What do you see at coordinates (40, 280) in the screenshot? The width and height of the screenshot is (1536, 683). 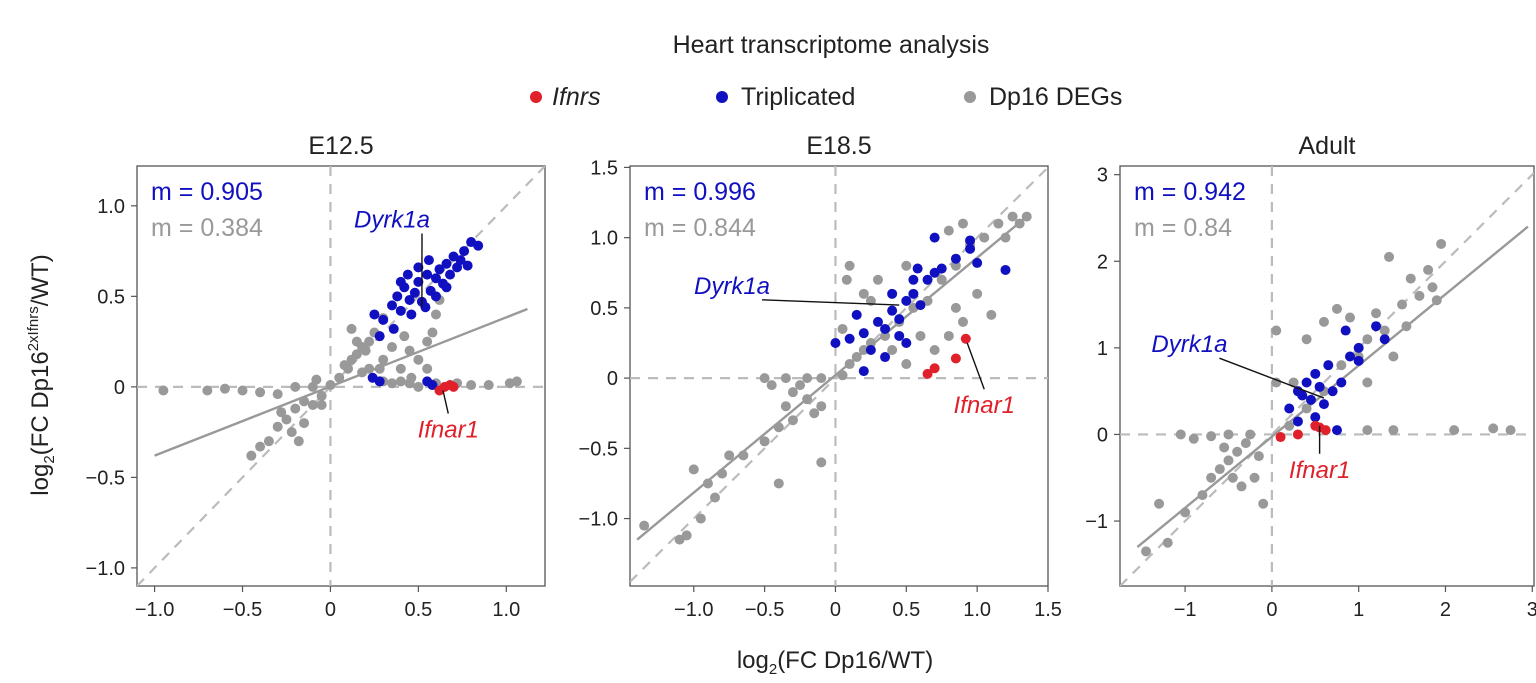 I see `y-axis-label-rest: /WT)` at bounding box center [40, 280].